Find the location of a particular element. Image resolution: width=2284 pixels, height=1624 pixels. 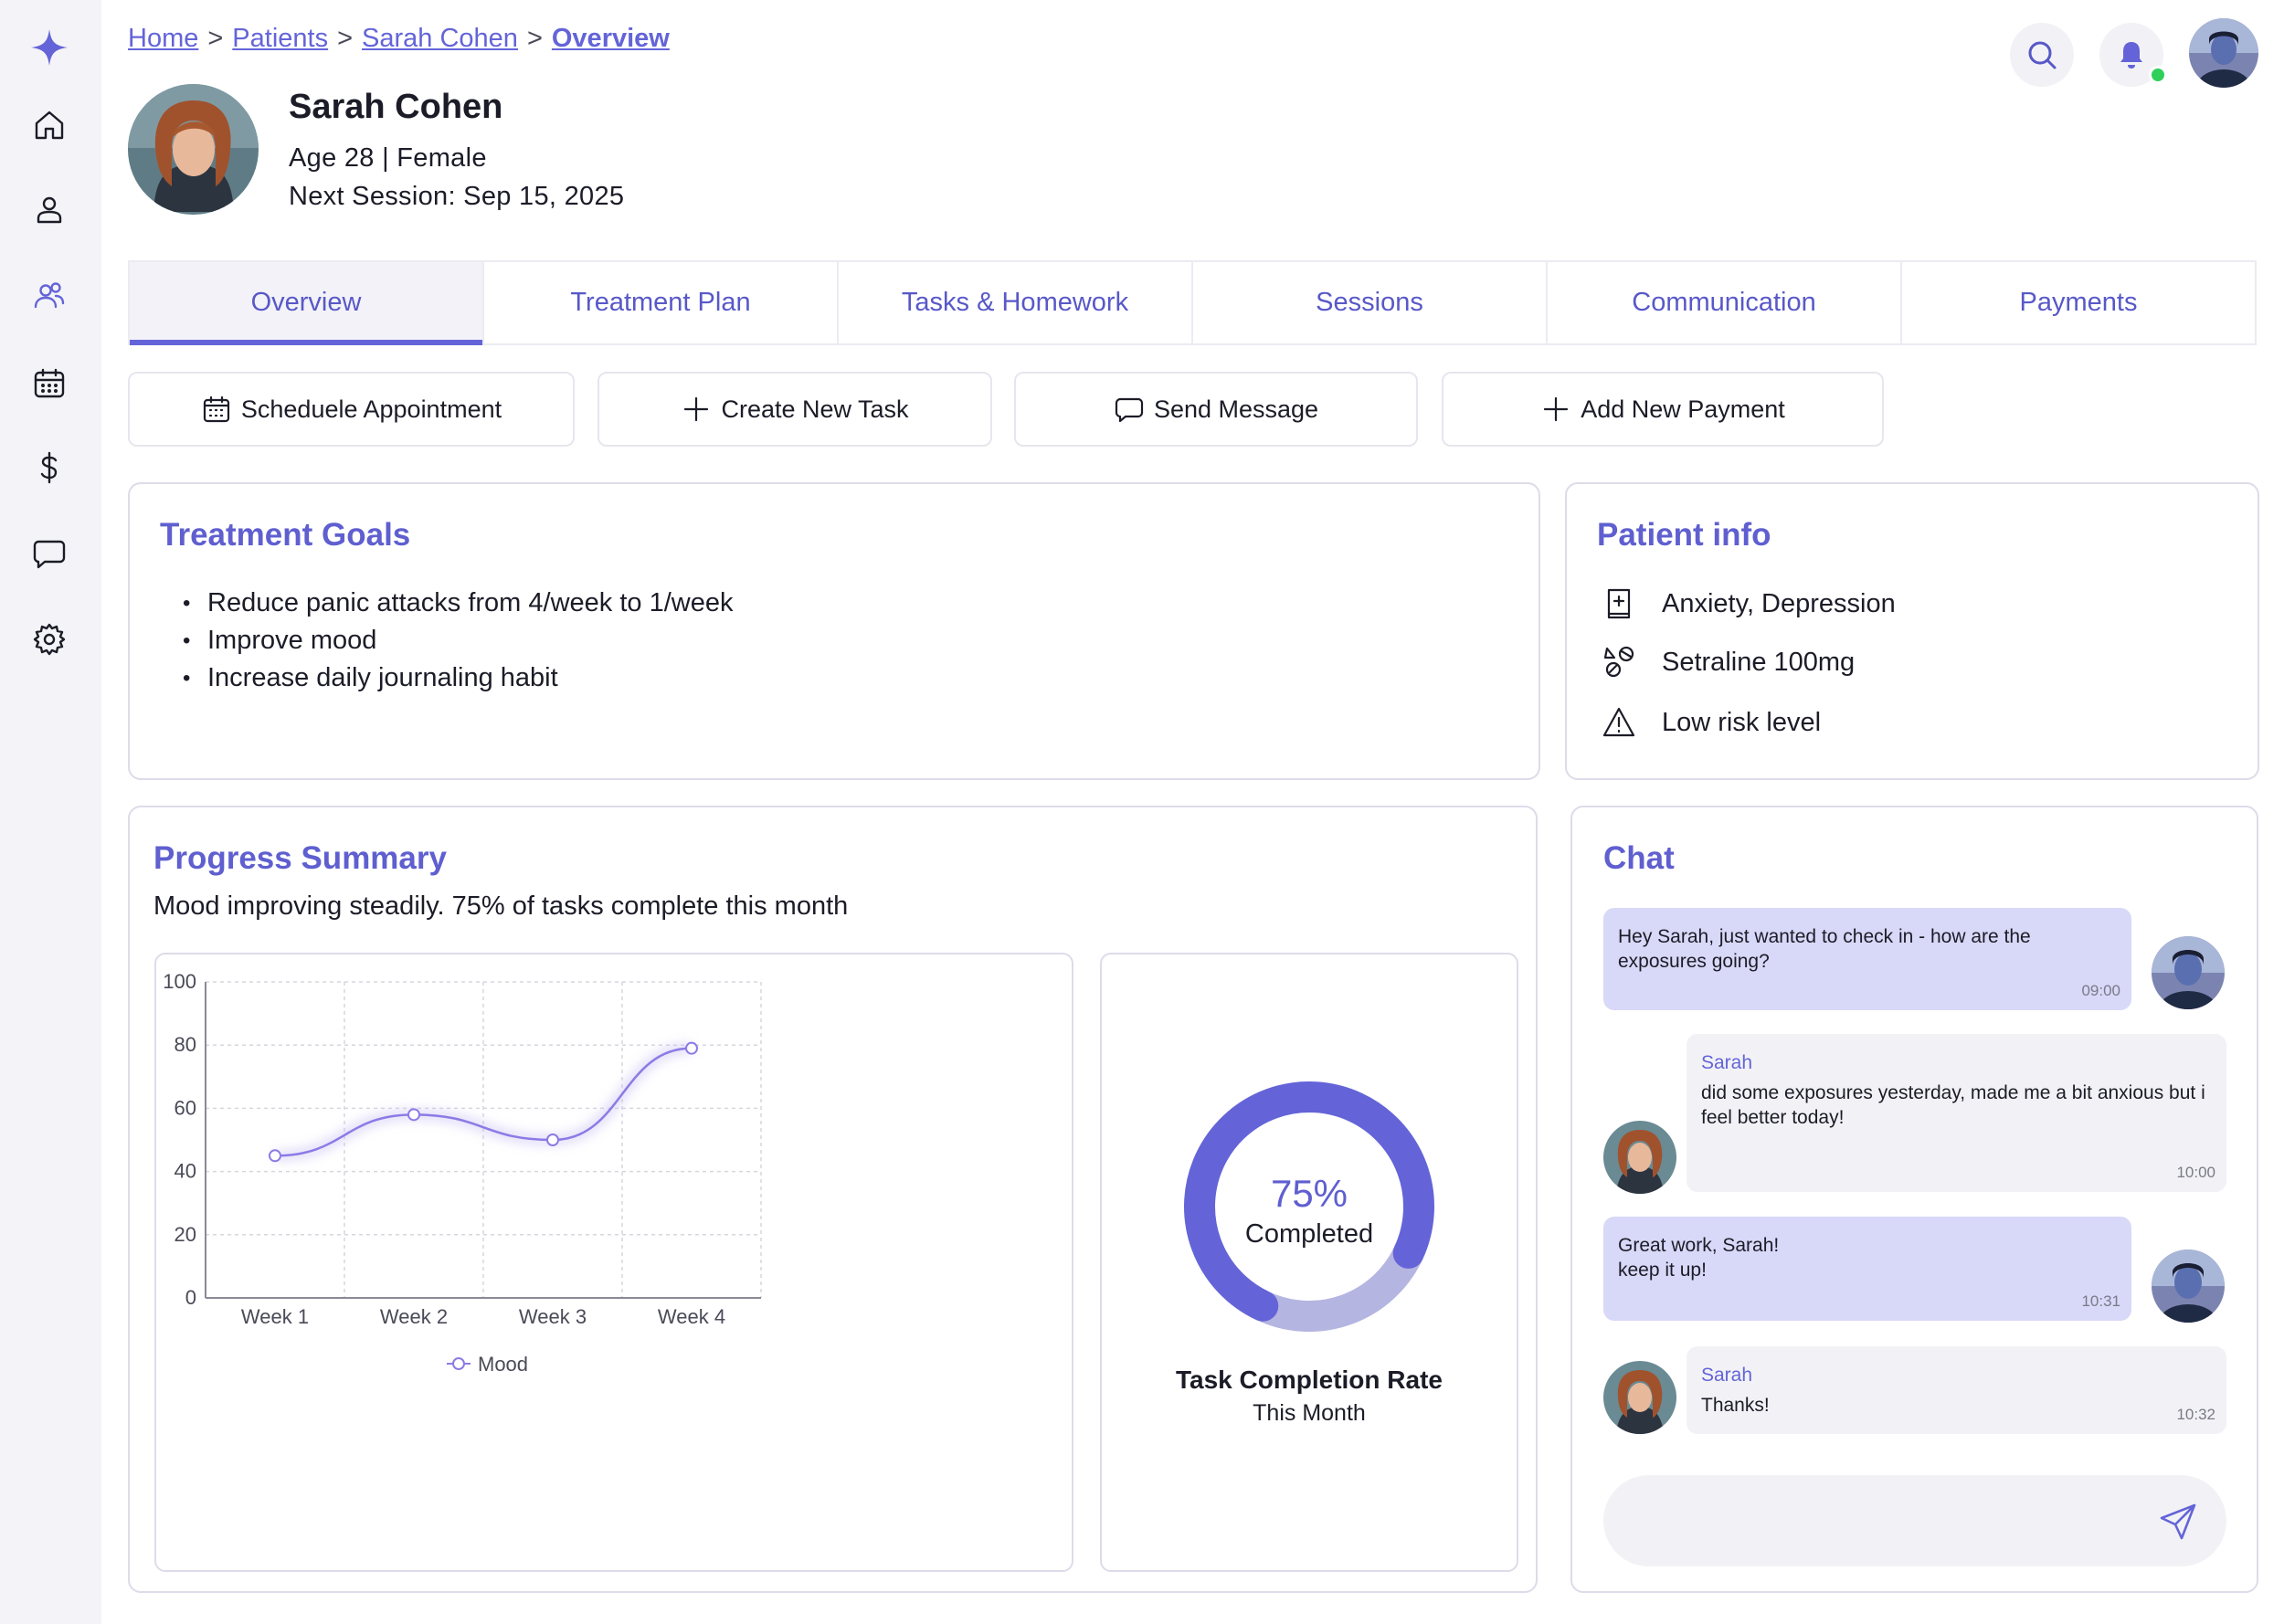

treatment-goals-title: Treatment Goals is located at coordinates (285, 535).